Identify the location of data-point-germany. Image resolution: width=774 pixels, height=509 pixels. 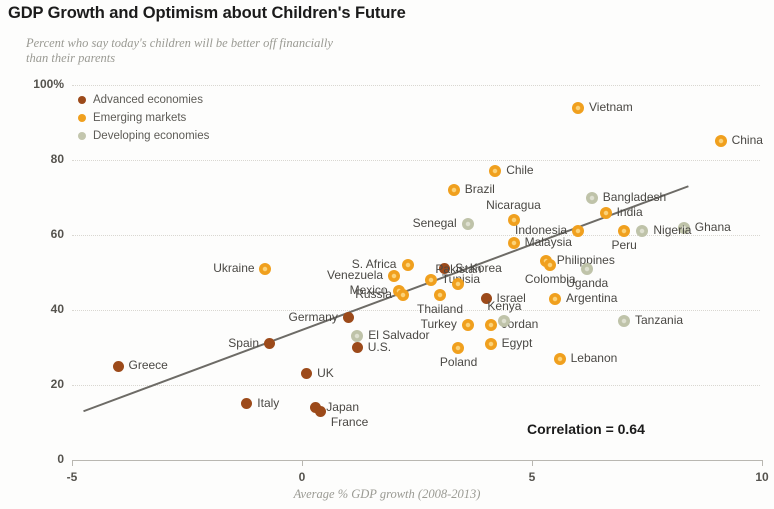
(348, 317).